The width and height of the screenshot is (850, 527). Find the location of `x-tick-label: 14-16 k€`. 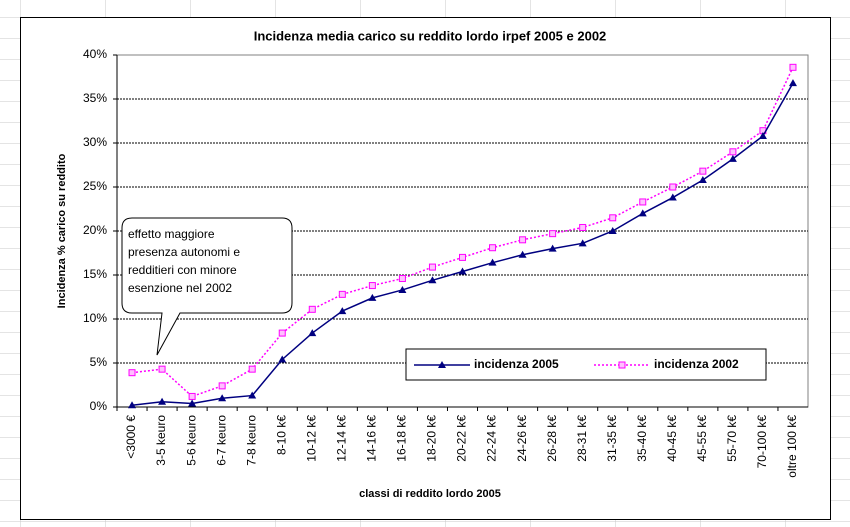

x-tick-label: 14-16 k€ is located at coordinates (372, 438).